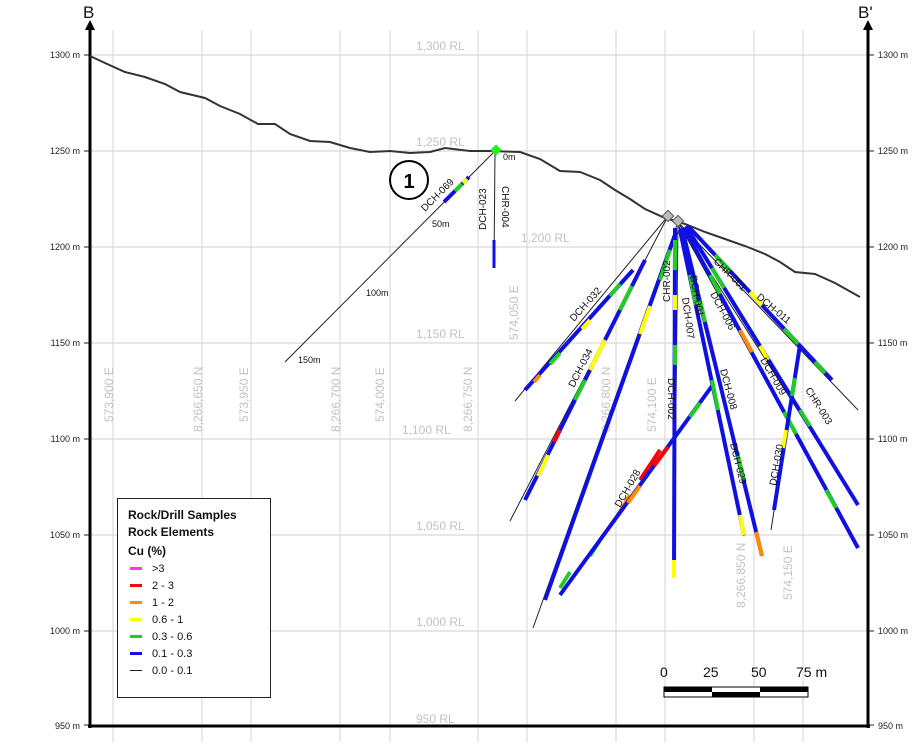  I want to click on legend-item: 0.1 - 0.3, so click(194, 653).